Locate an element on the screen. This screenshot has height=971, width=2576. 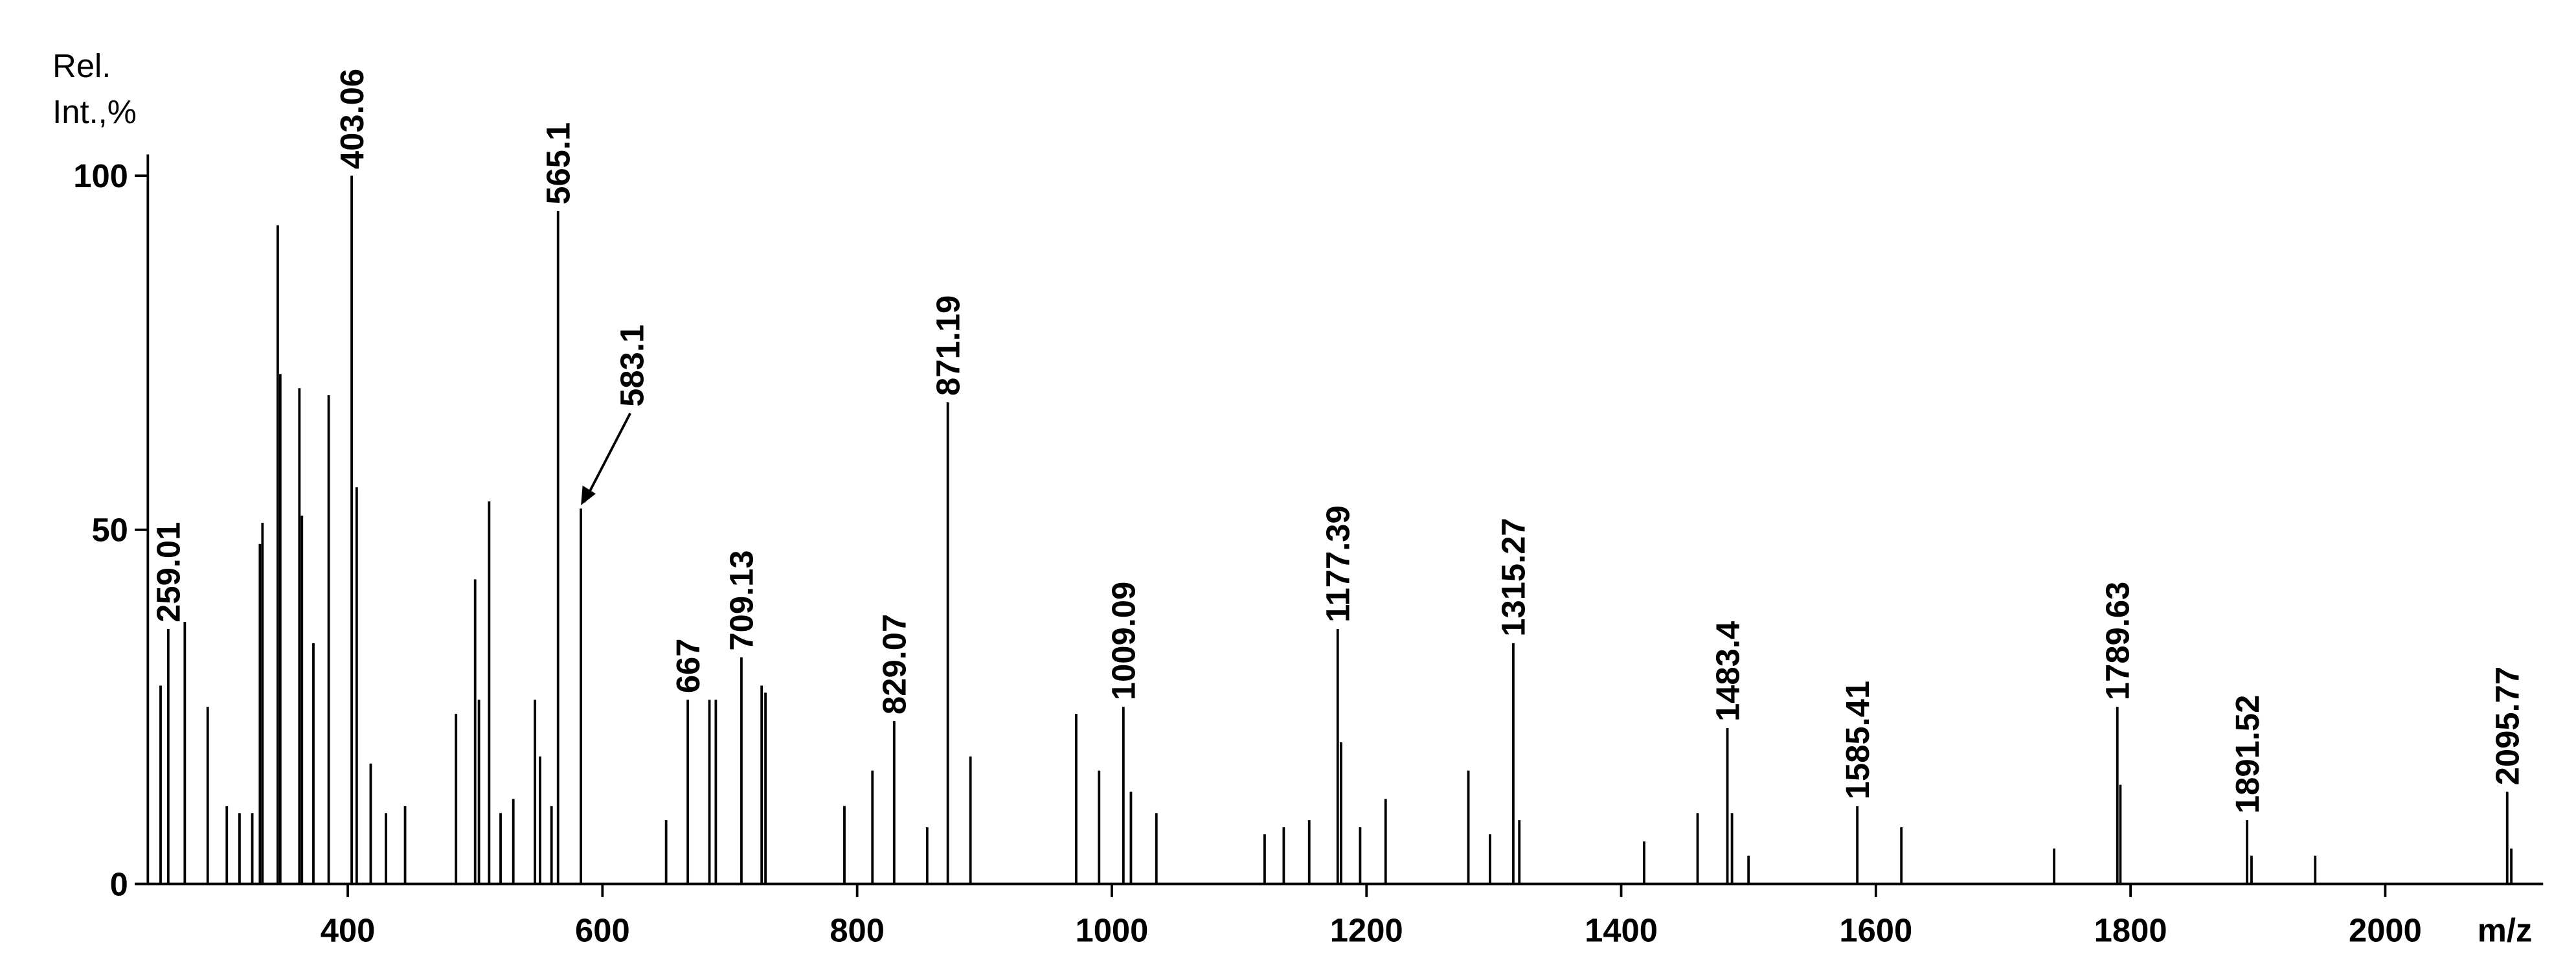
x-tick-label: 2000 is located at coordinates (2385, 929).